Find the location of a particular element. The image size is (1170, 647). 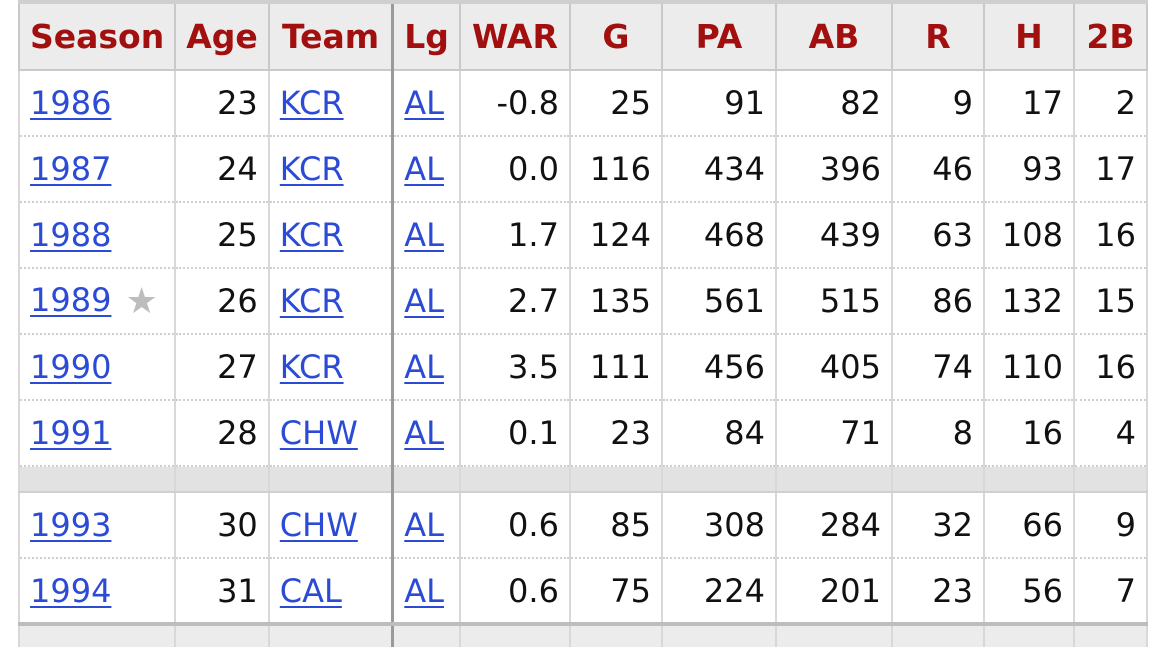

cell-g: 23 is located at coordinates (615, 433).